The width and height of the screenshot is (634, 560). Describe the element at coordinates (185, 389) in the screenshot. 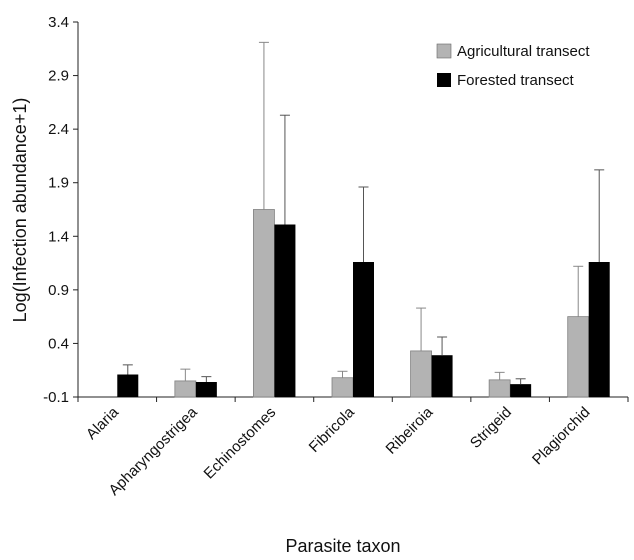

I see `bar-agricultural-apharyngostrigea` at that location.